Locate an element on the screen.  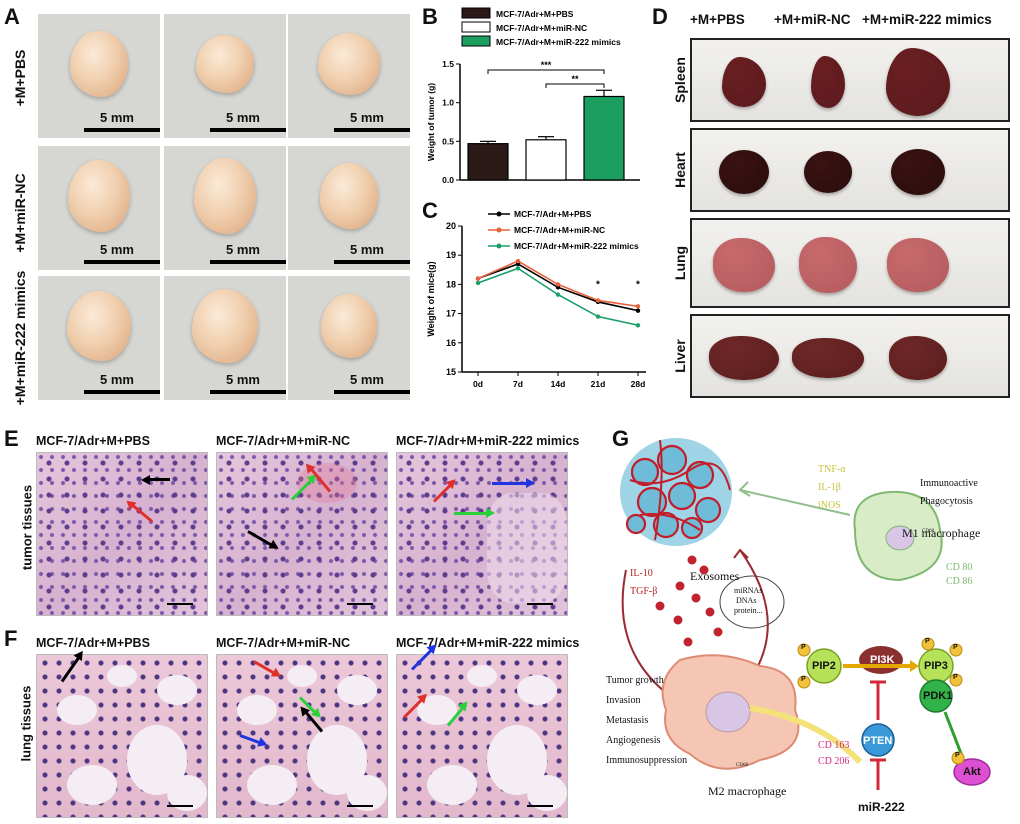
y-tick-label: 1.0 is located at coordinates (448, 103).